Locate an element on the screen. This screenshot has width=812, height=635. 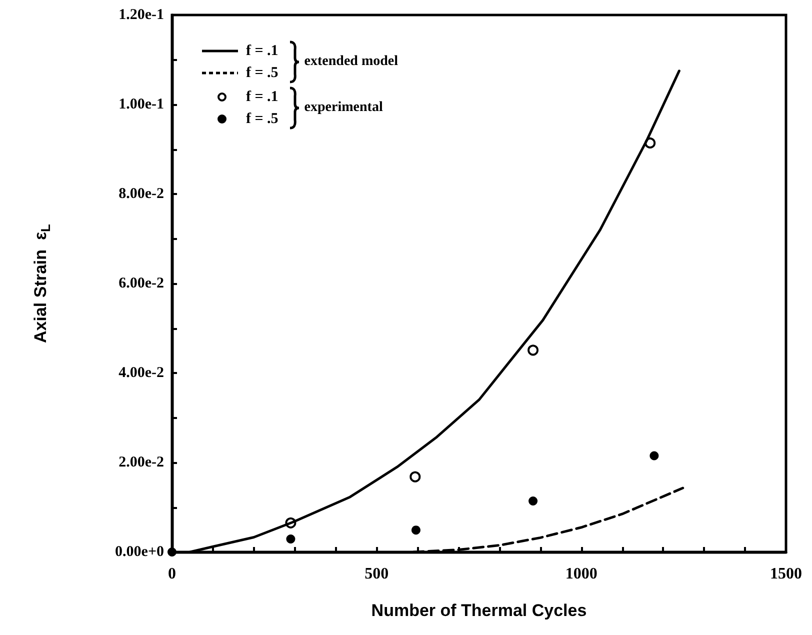
y-tick-label: 8.00e-2 is located at coordinates (141, 194).